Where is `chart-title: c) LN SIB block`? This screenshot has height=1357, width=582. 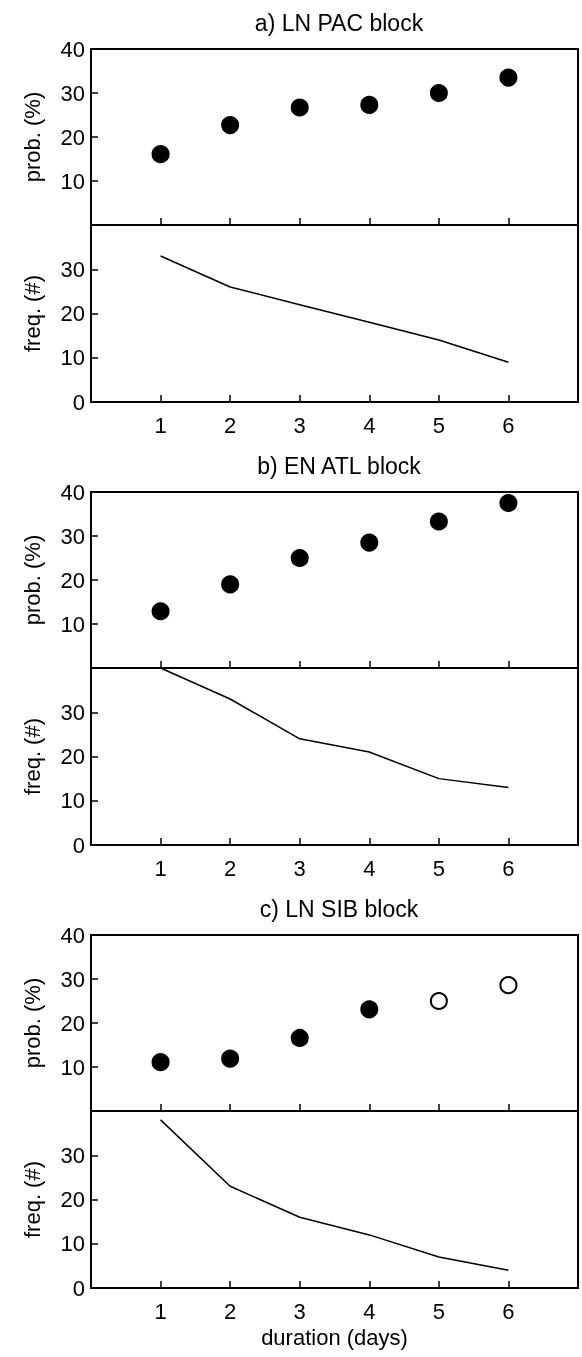
chart-title: c) LN SIB block is located at coordinates (339, 908).